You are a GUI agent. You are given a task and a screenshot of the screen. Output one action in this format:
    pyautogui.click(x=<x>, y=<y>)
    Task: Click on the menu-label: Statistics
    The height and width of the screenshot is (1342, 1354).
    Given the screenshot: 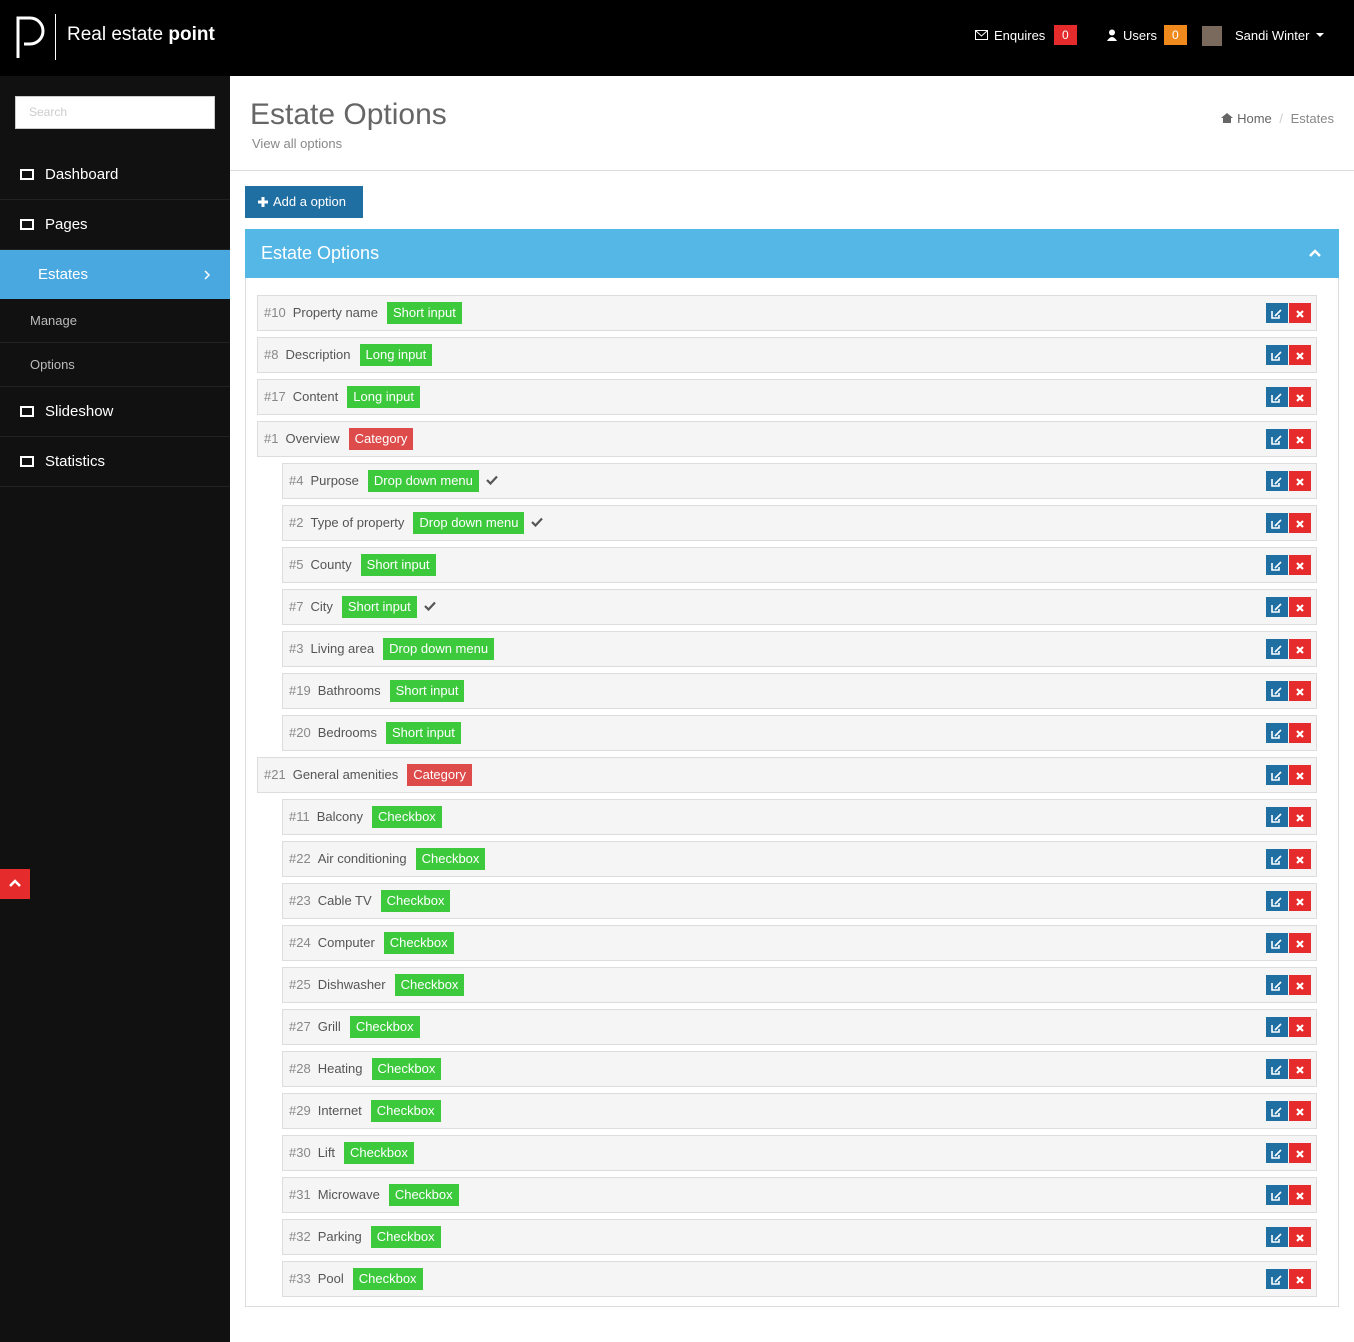 What is the action you would take?
    pyautogui.click(x=75, y=461)
    